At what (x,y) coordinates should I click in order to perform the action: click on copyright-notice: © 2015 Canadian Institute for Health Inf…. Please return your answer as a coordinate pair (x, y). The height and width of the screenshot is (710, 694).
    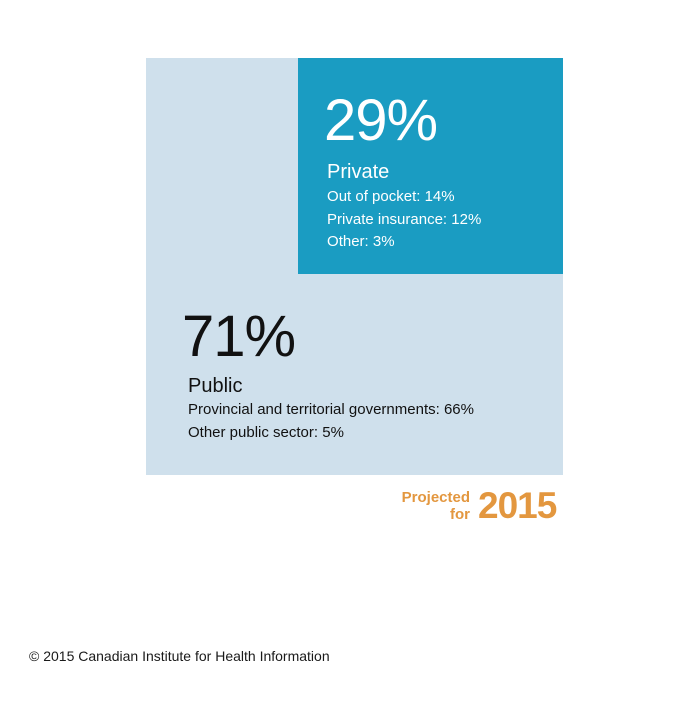
    Looking at the image, I should click on (179, 656).